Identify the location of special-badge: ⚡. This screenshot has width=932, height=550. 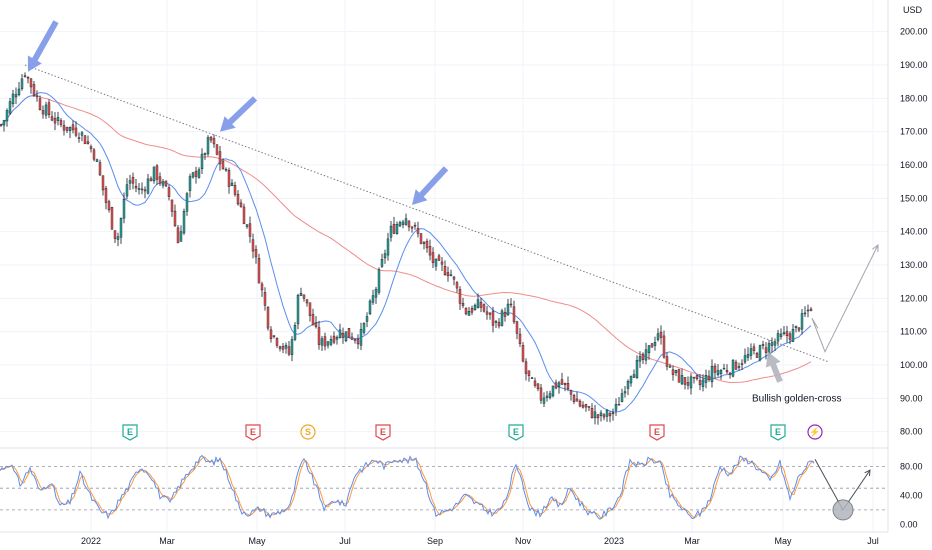
(815, 432).